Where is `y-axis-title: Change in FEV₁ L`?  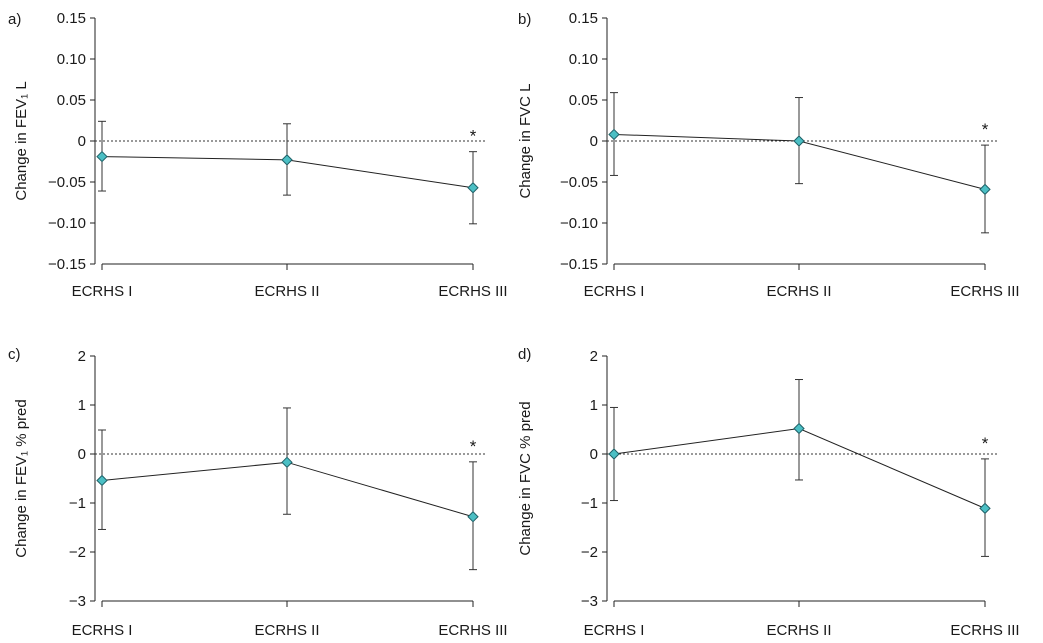 y-axis-title: Change in FEV₁ L is located at coordinates (21, 140).